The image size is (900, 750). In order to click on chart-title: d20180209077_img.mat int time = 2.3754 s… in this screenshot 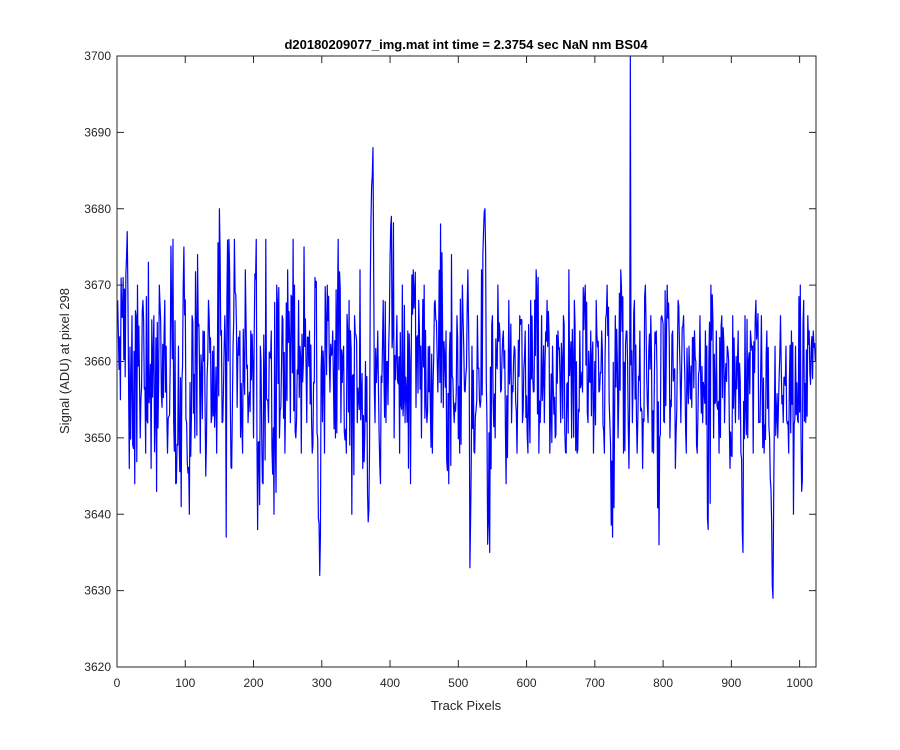, I will do `click(466, 44)`.